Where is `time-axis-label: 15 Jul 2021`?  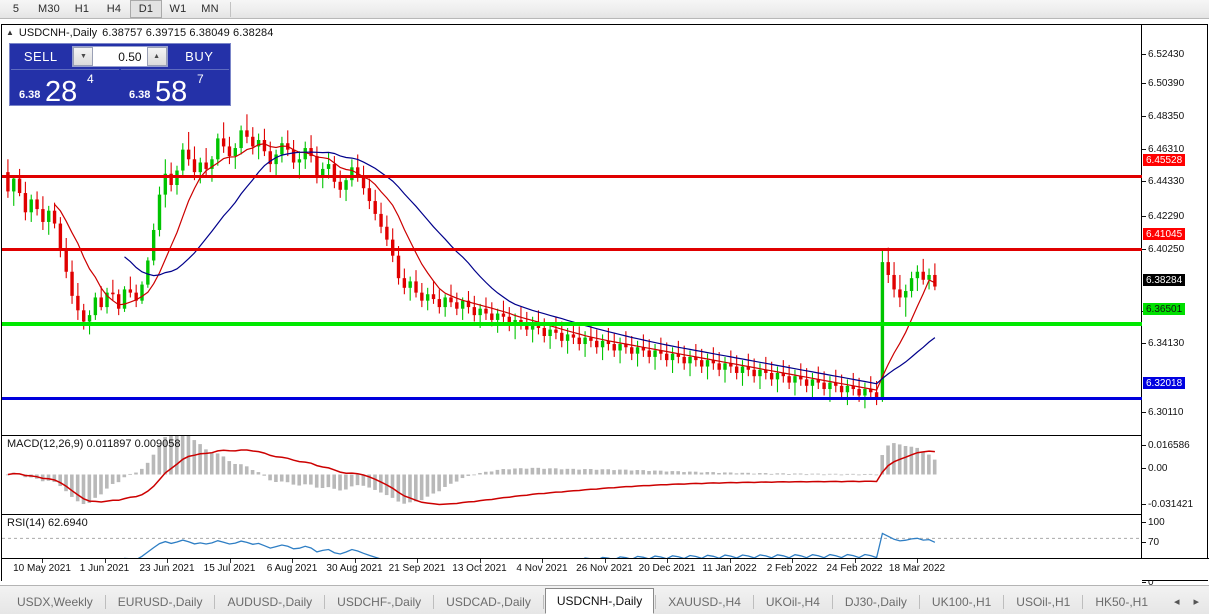 time-axis-label: 15 Jul 2021 is located at coordinates (229, 568).